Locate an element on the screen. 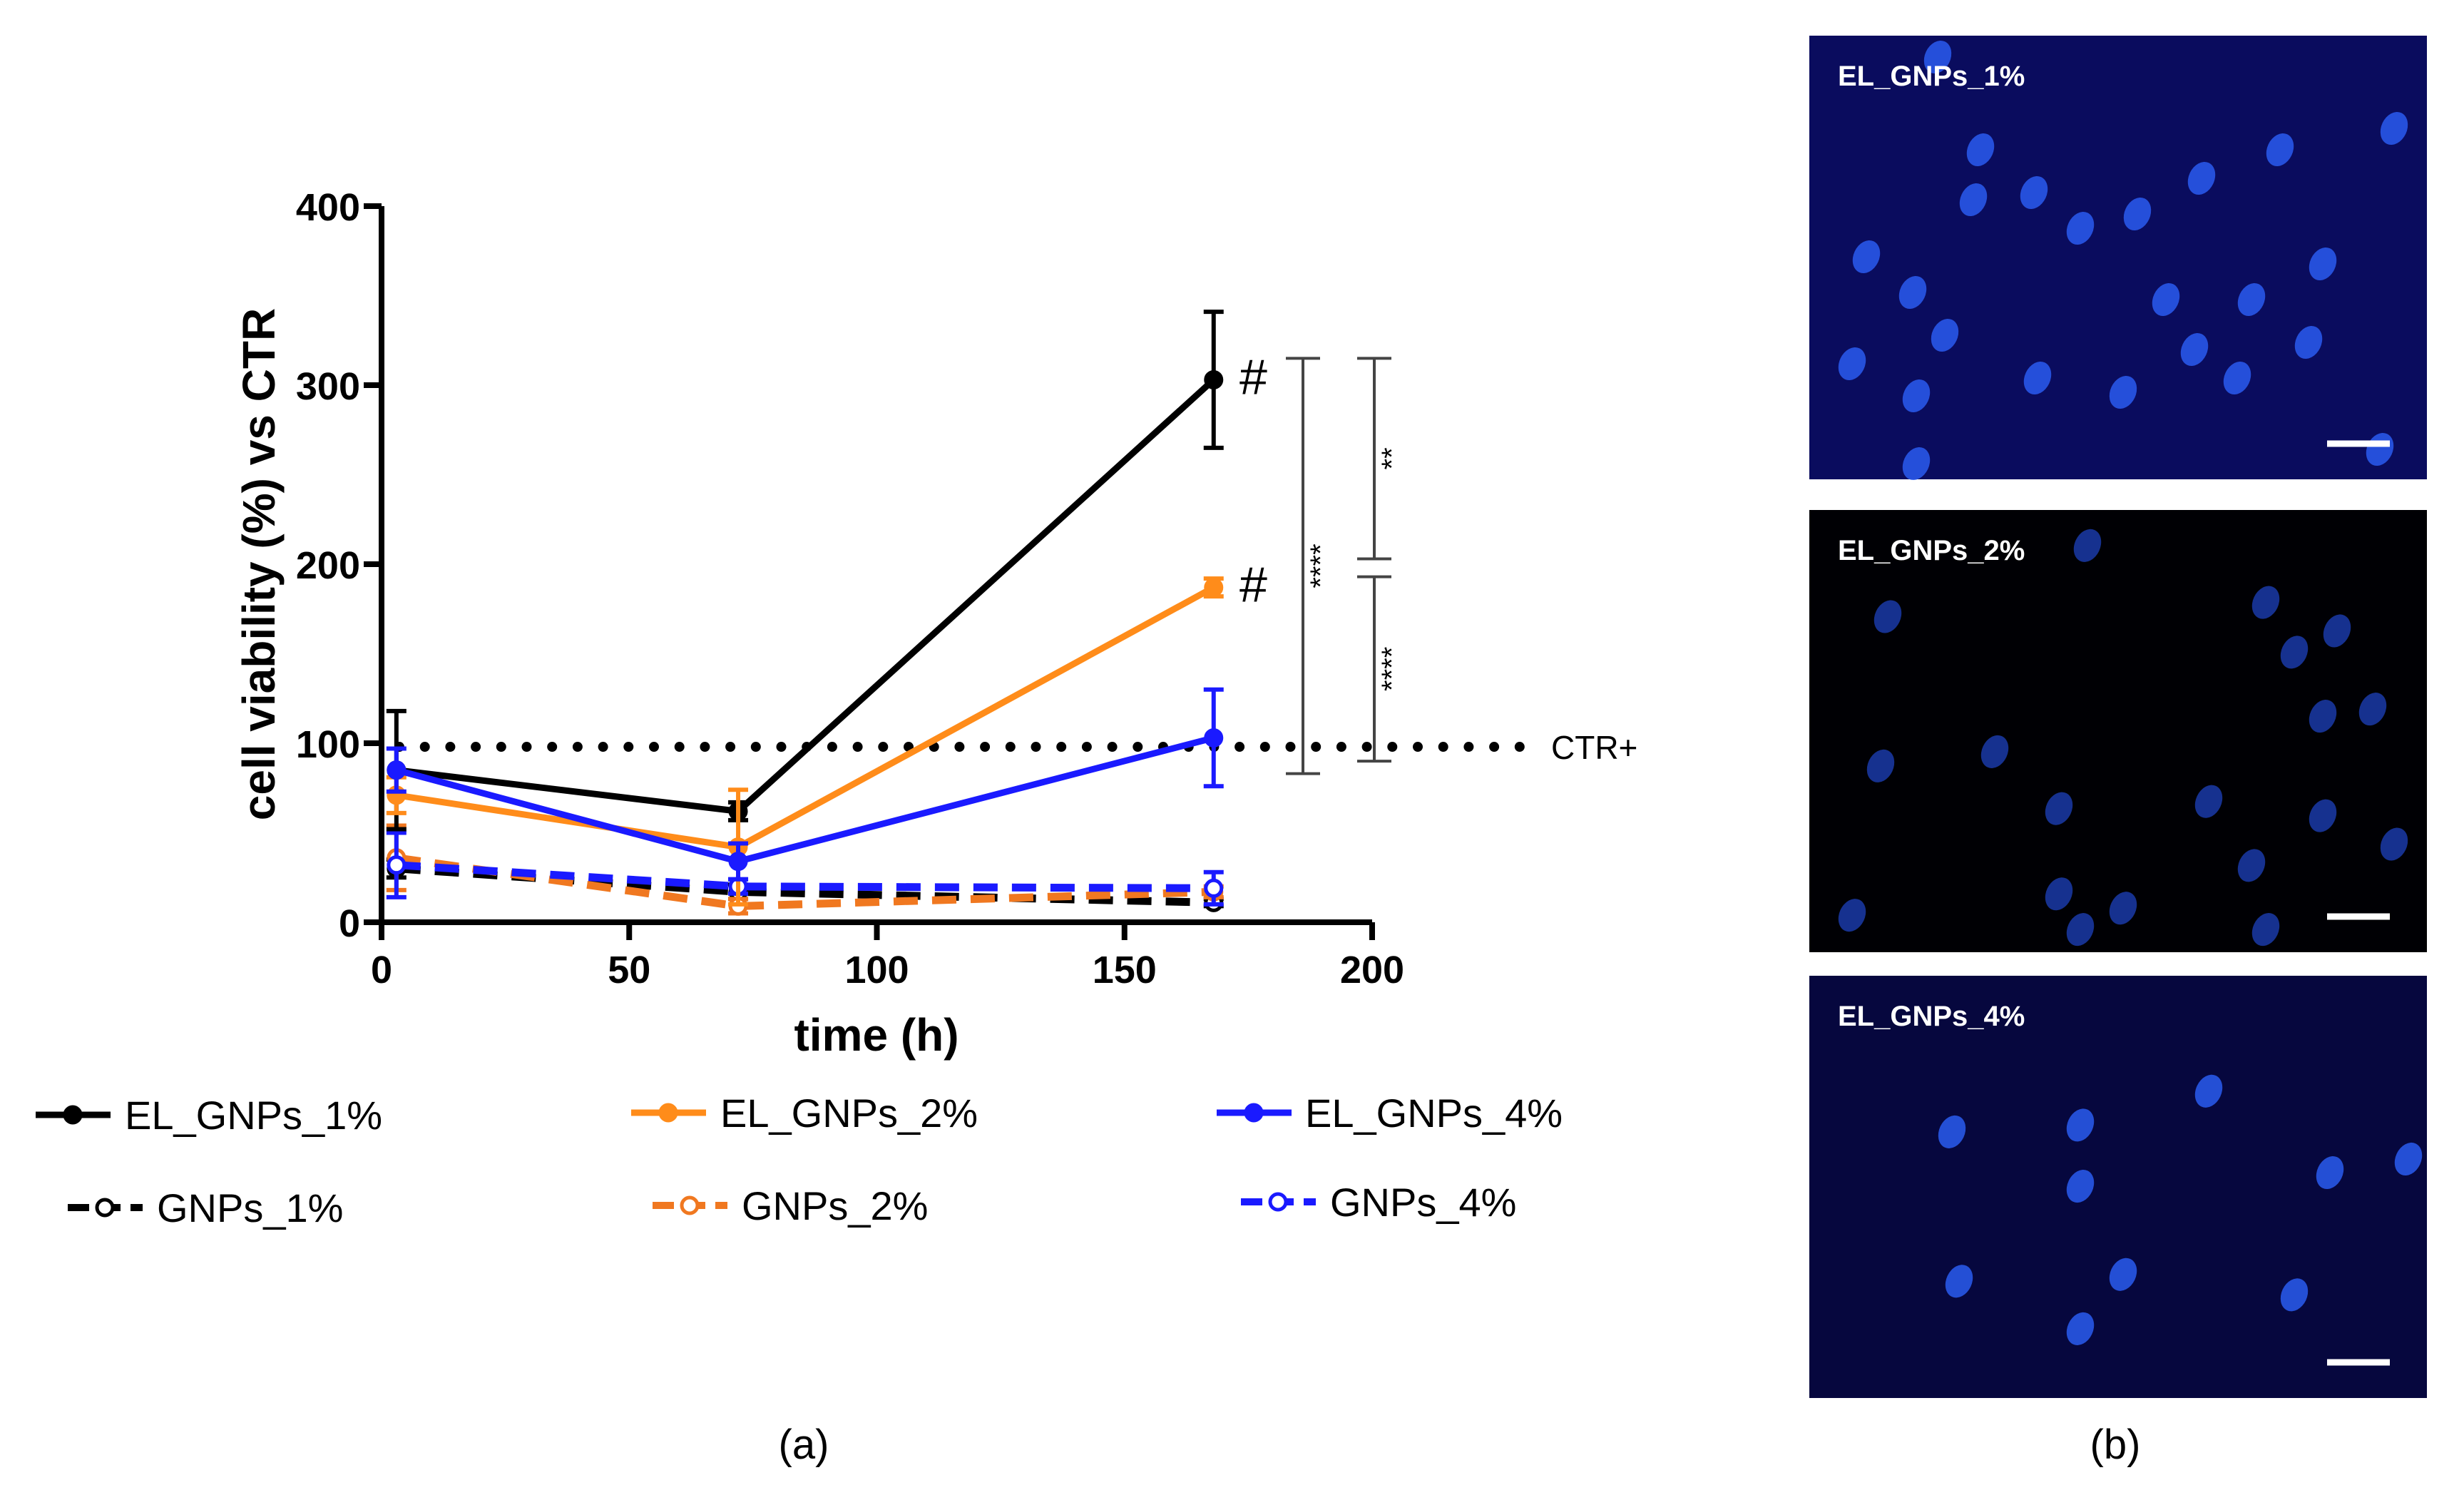 The height and width of the screenshot is (1505, 2464). significance-stars: **** is located at coordinates (1321, 566).